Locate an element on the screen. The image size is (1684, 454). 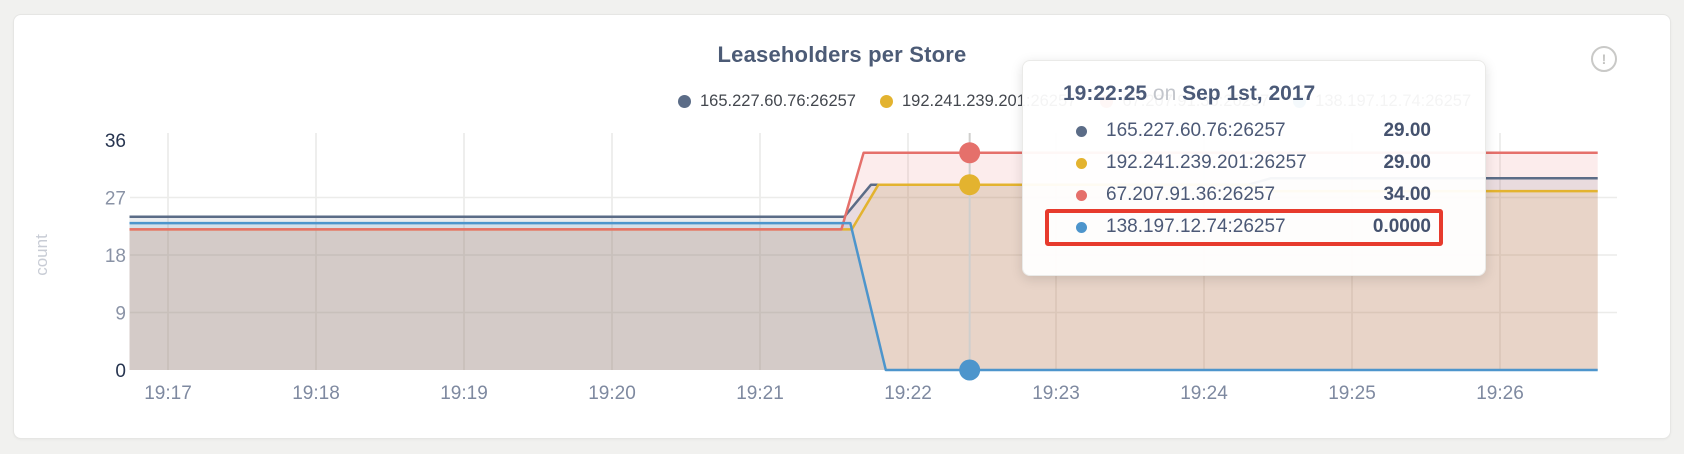
y-axis-unit-label: count is located at coordinates (41, 255).